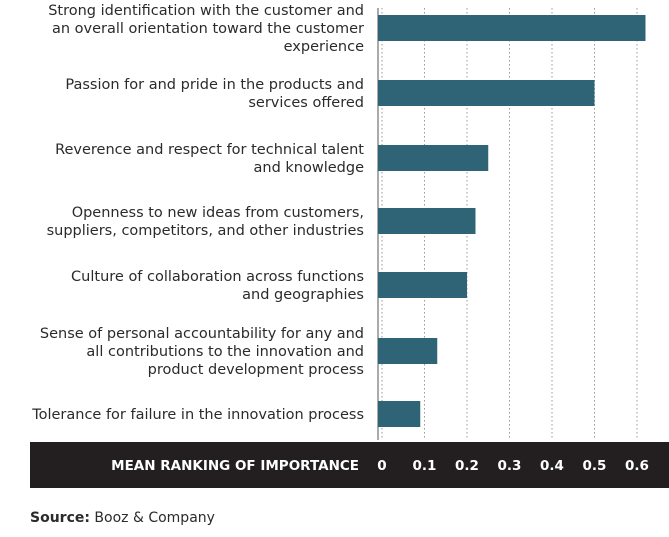 This screenshot has width=669, height=537. I want to click on x-tick-label-0: 0, so click(381, 466).